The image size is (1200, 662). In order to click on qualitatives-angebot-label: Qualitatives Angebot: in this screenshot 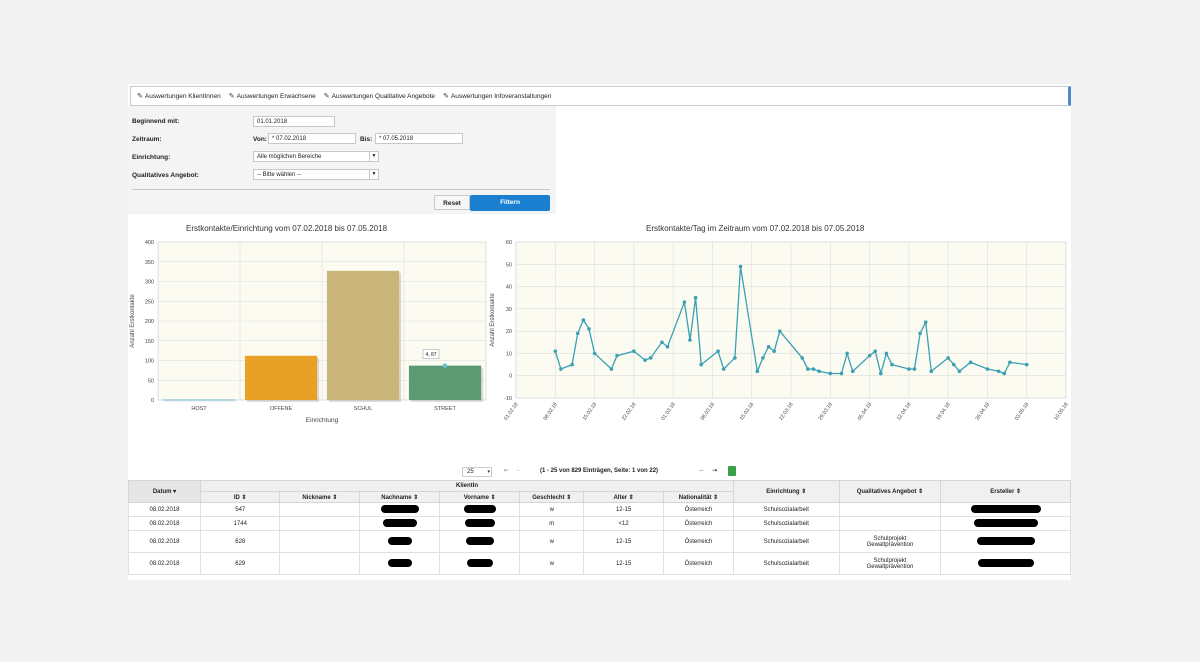, I will do `click(165, 175)`.